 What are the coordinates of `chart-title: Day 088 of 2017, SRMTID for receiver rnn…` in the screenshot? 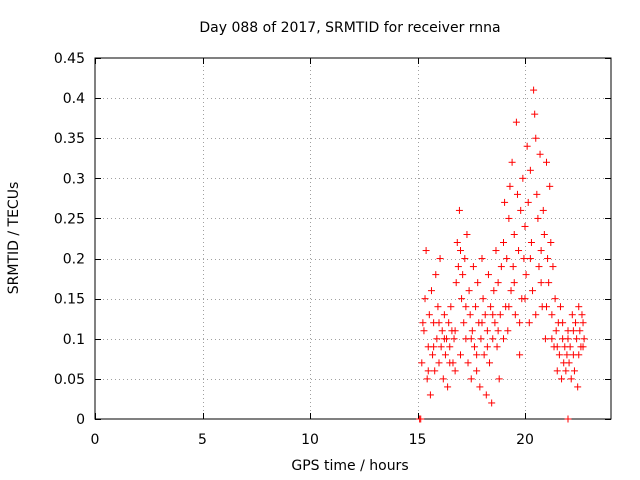 It's located at (349, 28).